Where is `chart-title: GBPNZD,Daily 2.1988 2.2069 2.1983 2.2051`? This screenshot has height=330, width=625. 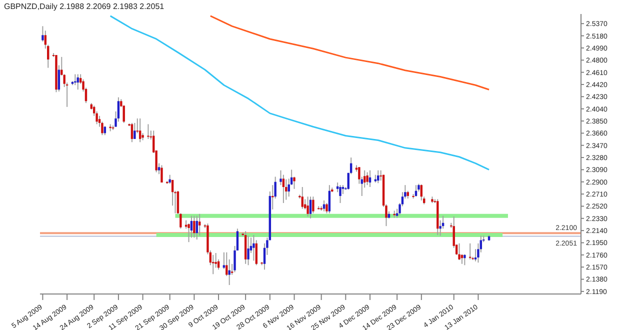
chart-title: GBPNZD,Daily 2.1988 2.2069 2.1983 2.2051 is located at coordinates (84, 6).